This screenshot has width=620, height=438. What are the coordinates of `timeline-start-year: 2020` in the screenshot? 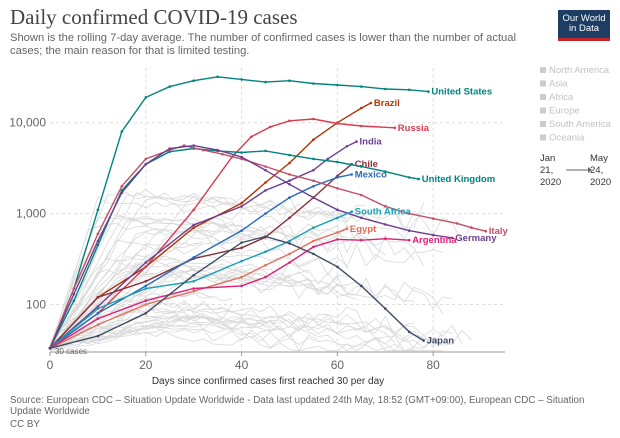 It's located at (550, 182).